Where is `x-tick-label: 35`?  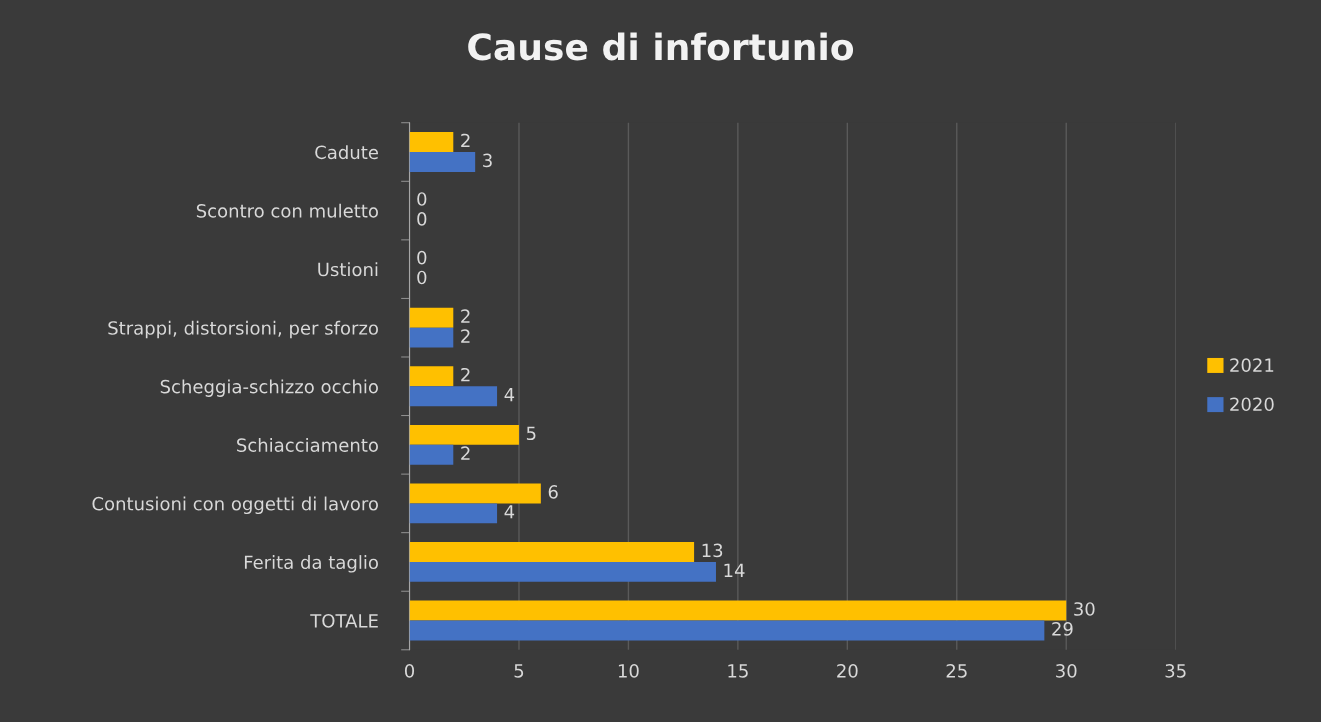
x-tick-label: 35 is located at coordinates (1175, 671).